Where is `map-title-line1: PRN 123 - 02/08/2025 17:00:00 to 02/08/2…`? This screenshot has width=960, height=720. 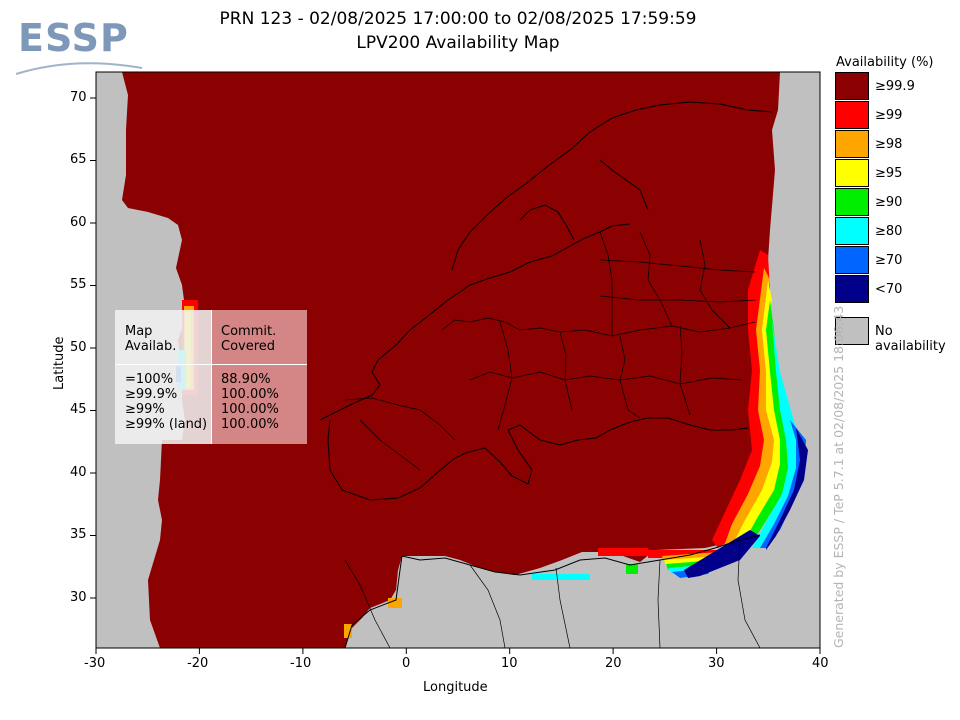 map-title-line1: PRN 123 - 02/08/2025 17:00:00 to 02/08/2… is located at coordinates (458, 19).